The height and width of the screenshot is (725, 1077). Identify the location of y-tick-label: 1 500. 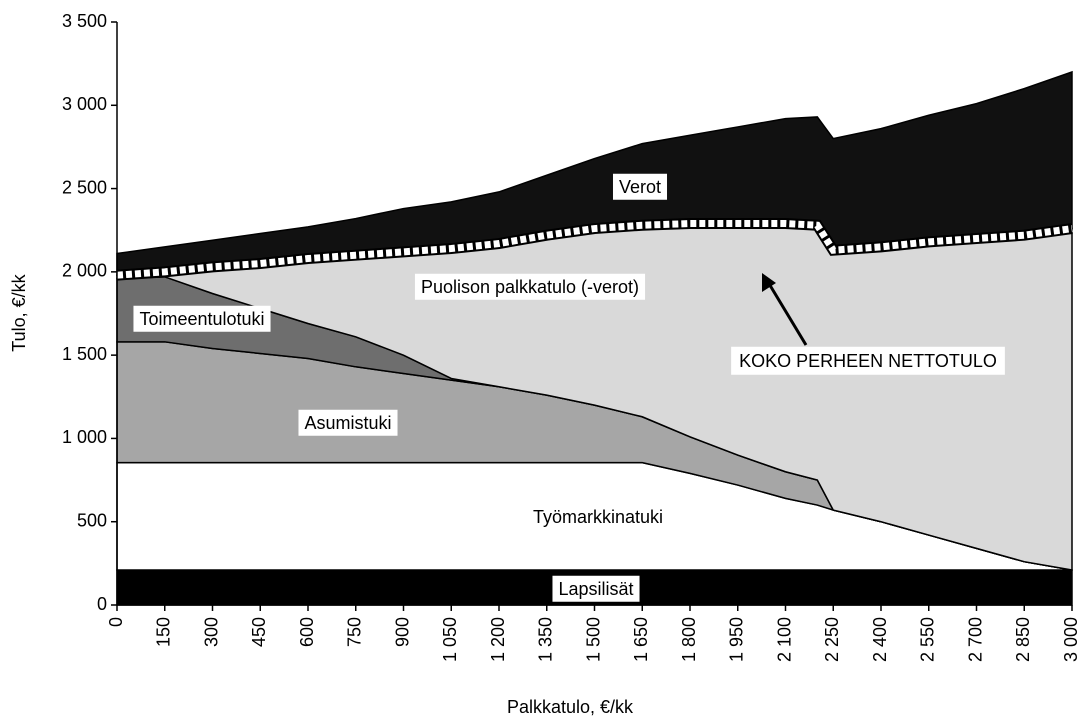
(84, 354).